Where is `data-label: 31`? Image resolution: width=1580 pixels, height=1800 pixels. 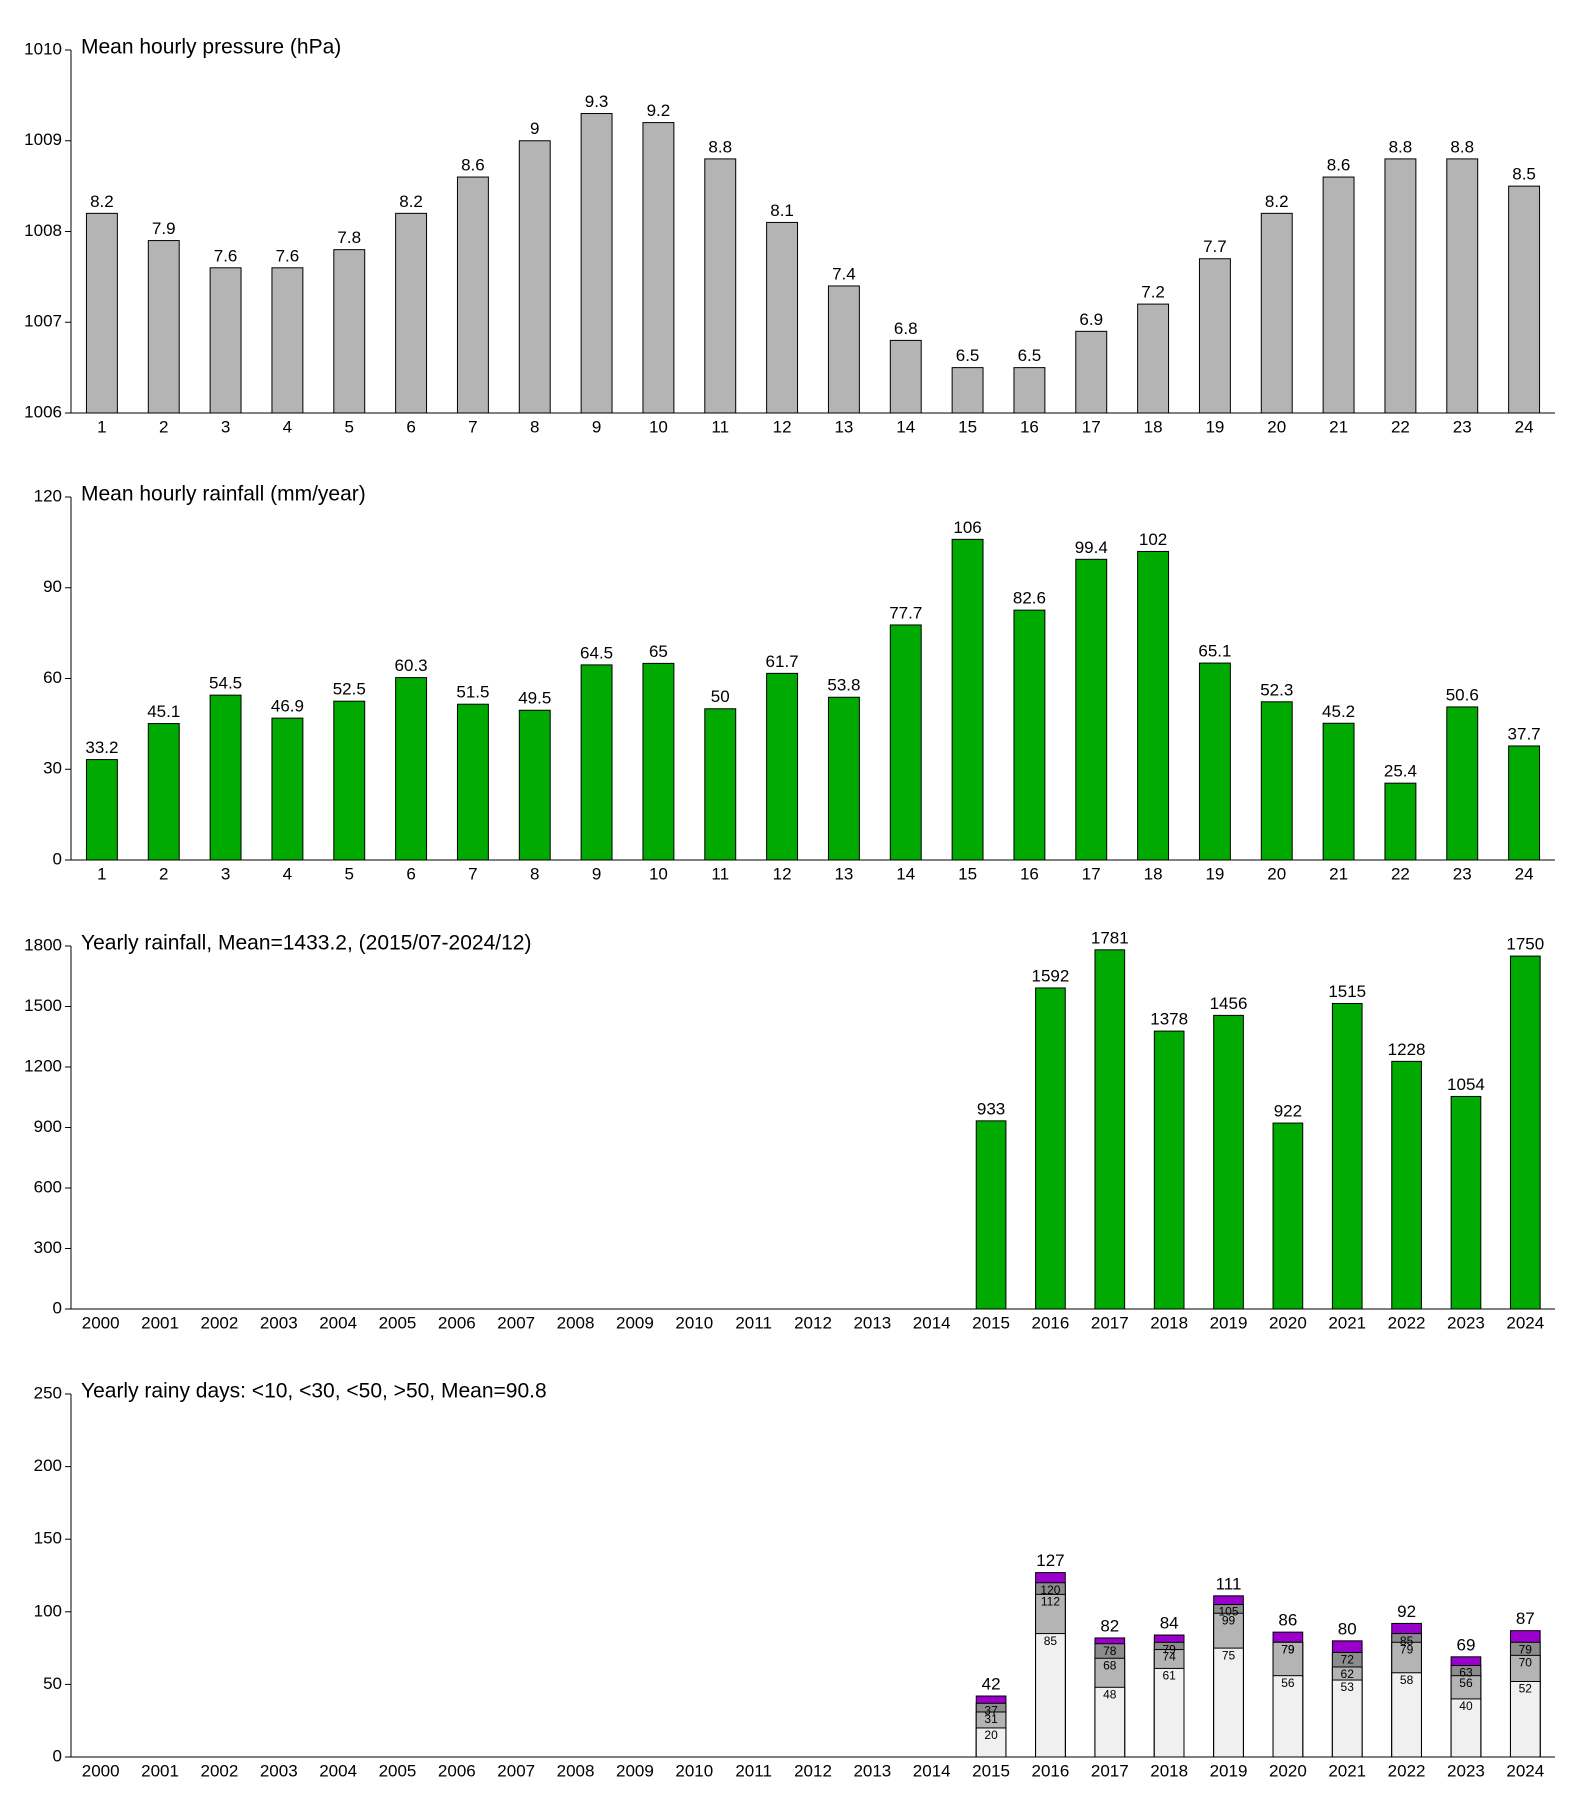 data-label: 31 is located at coordinates (991, 1719).